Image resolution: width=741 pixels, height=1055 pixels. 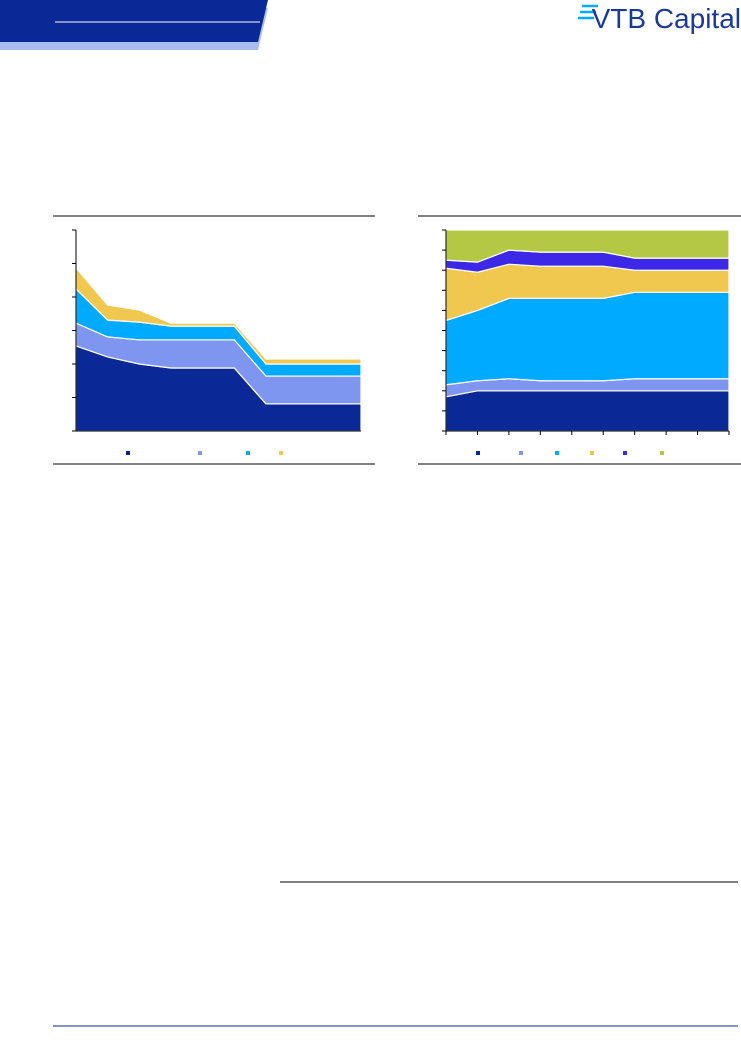 I want to click on logo: VTB Capital, so click(x=666, y=18).